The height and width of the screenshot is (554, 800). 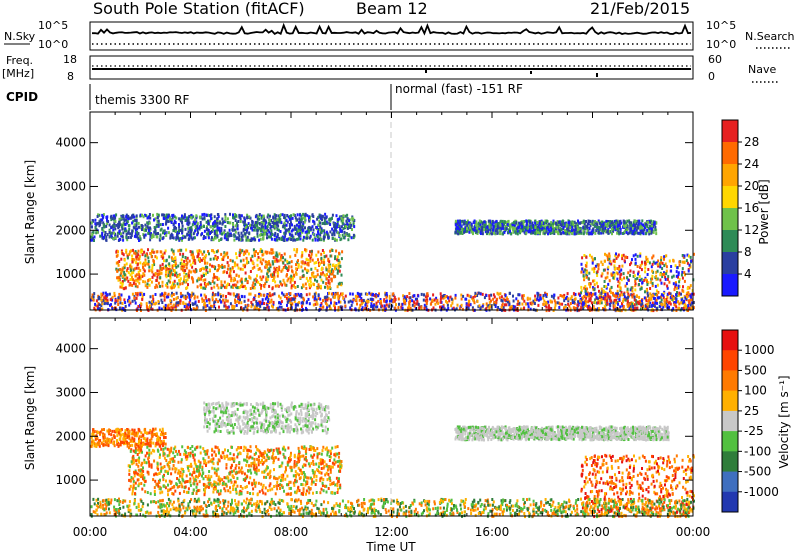 I want to click on noise-left-tick-top: 10^5, so click(x=53, y=25).